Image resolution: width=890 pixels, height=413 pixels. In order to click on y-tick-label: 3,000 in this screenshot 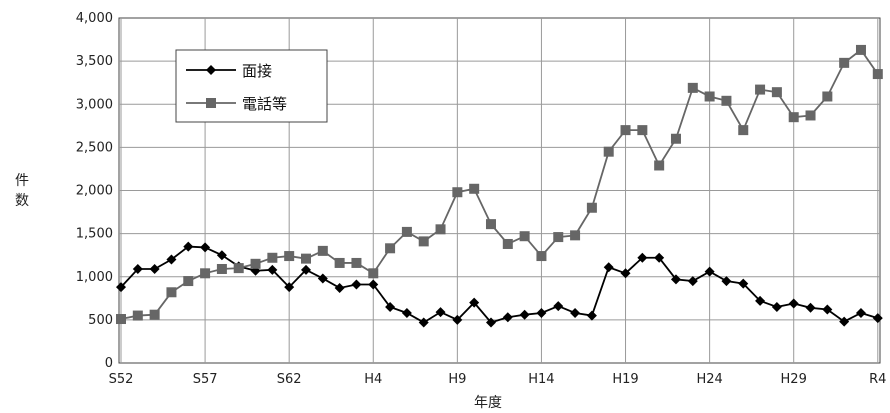, I will do `click(94, 104)`.